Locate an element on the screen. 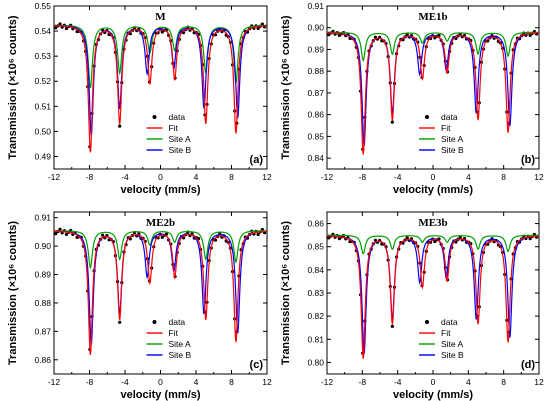  y-tick-label: 0.52 is located at coordinates (42, 81).